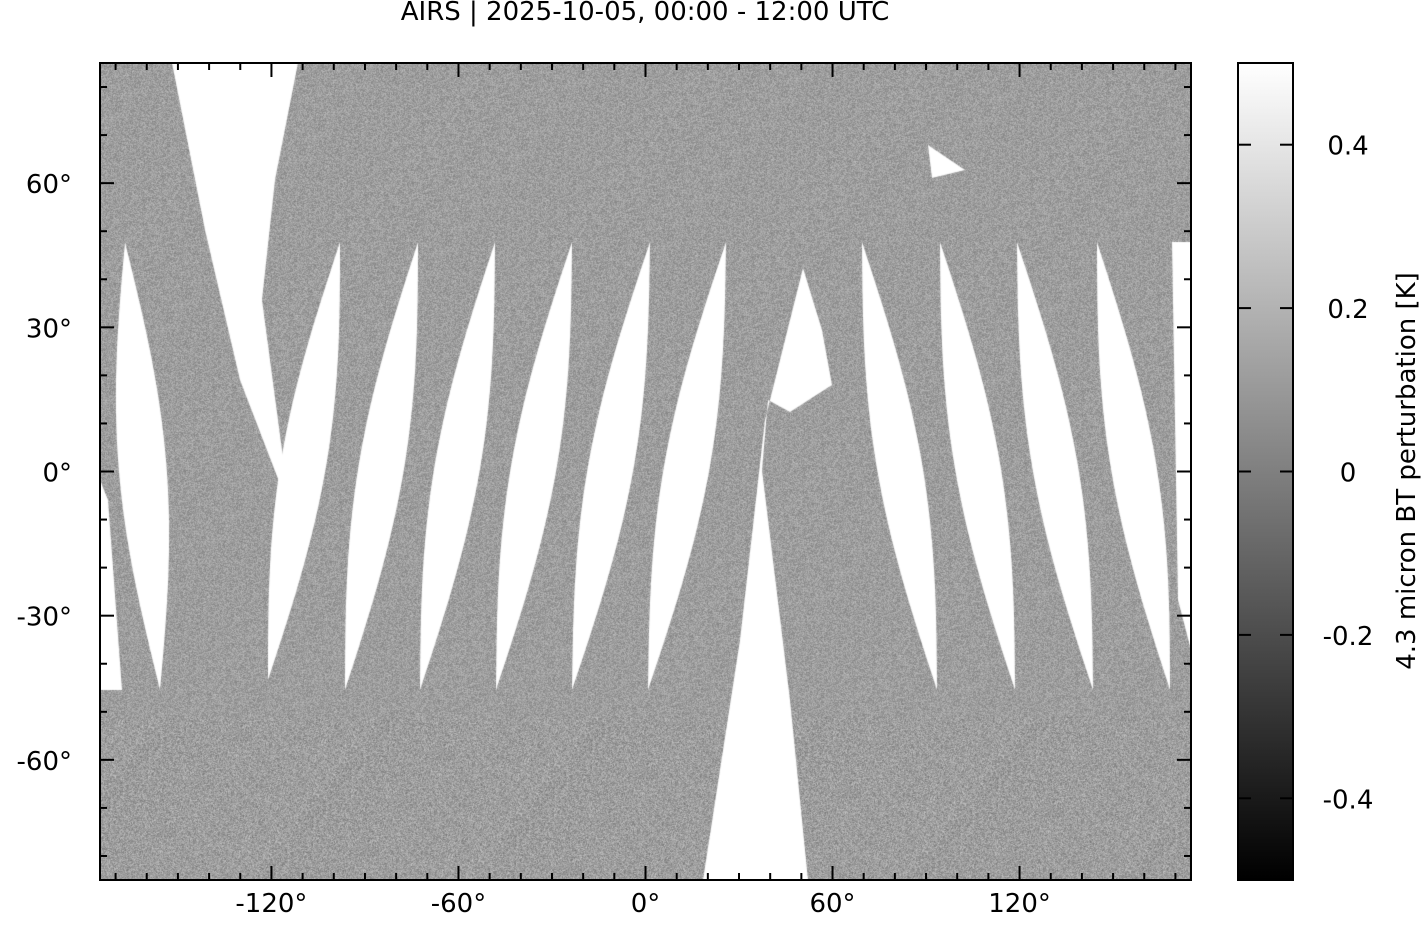  I want to click on chart-title: AIRS | 2025-10-05, 00:00 - 12:00 UTC, so click(645, 13).